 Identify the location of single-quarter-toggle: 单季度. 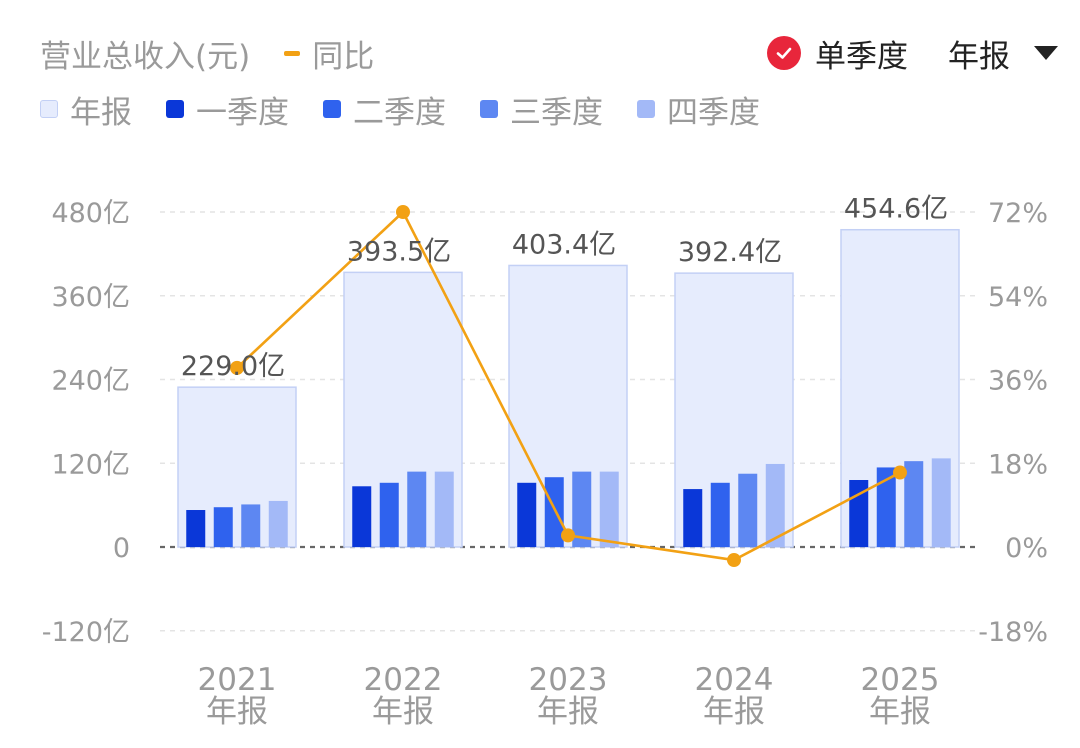
(861, 56).